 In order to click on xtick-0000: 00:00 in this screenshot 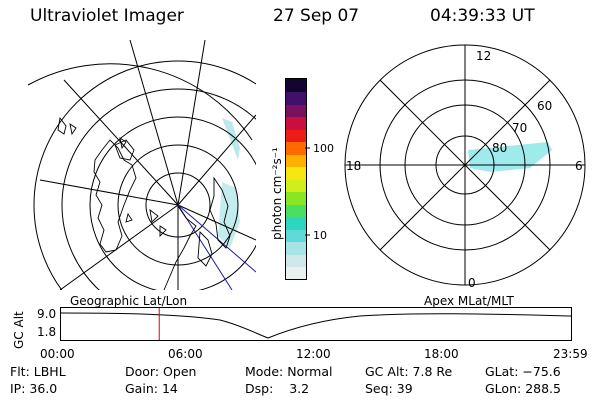, I will do `click(57, 354)`.